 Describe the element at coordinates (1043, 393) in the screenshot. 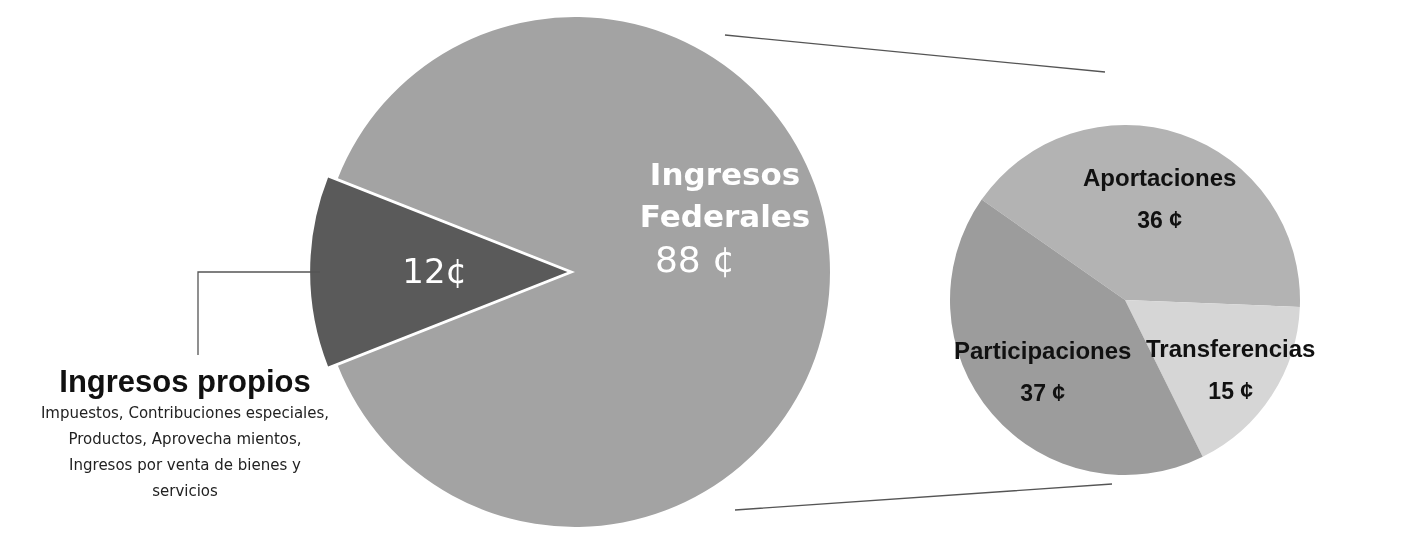

I see `data-label: 37 ¢` at that location.